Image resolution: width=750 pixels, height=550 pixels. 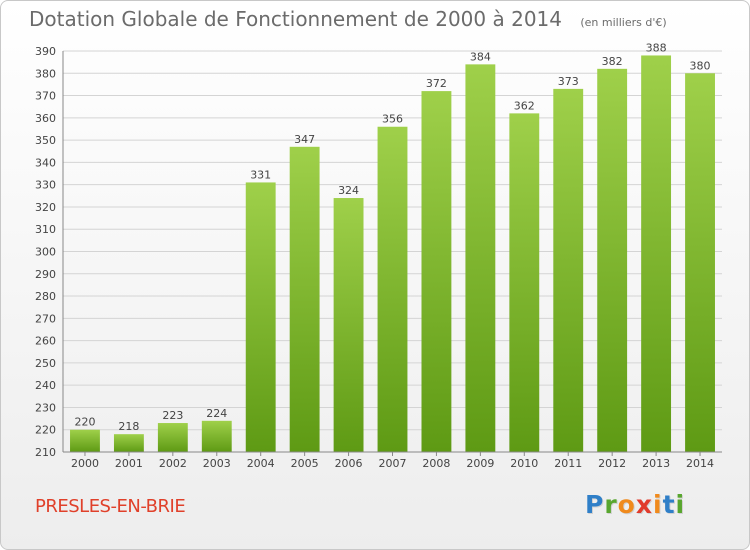 I want to click on y-tick-label: 220, so click(x=45, y=430).